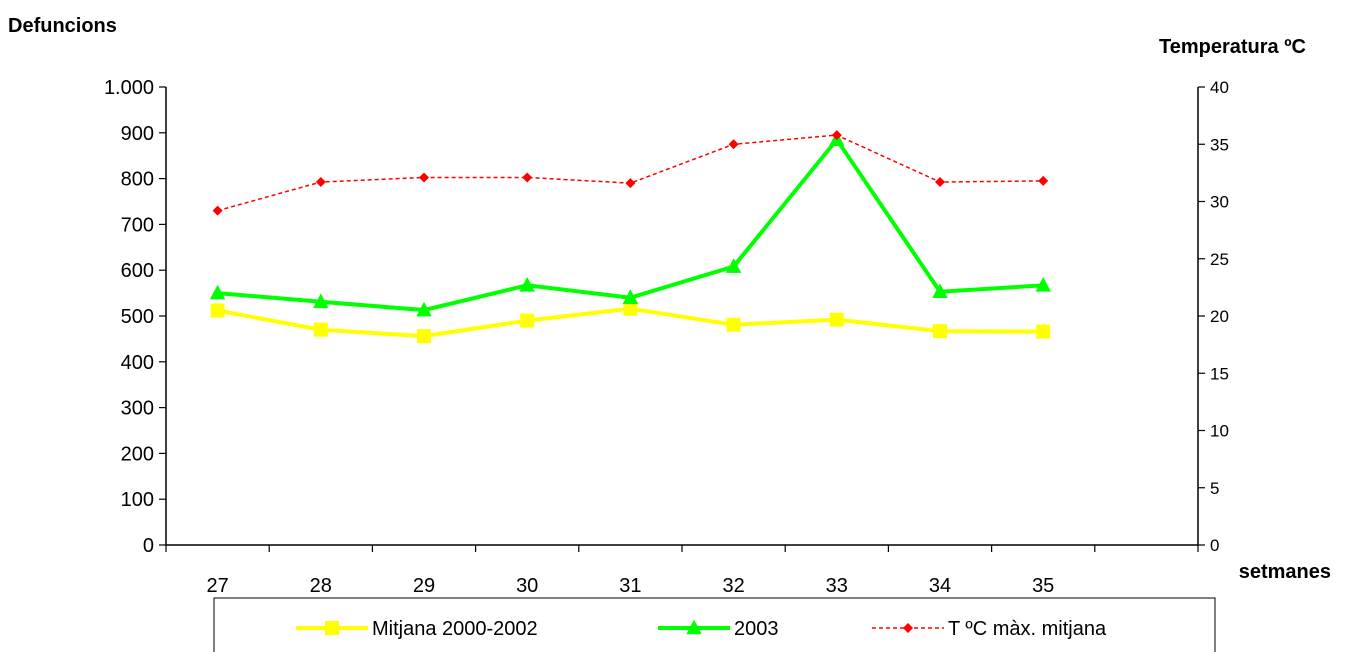 The height and width of the screenshot is (652, 1349). What do you see at coordinates (837, 586) in the screenshot?
I see `x-tick-label: 33` at bounding box center [837, 586].